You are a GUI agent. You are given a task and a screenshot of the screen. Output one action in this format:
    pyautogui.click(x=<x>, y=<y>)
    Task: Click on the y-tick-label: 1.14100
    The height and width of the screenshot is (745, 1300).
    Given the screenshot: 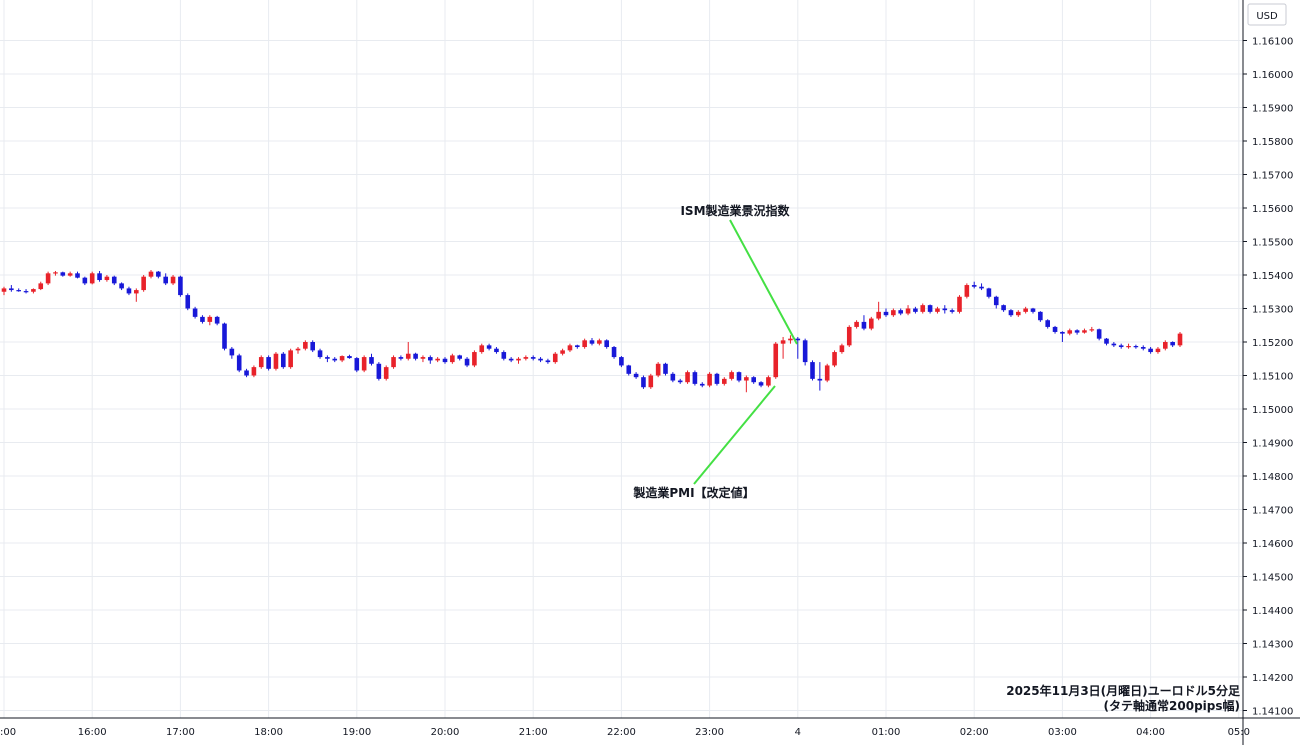 What is the action you would take?
    pyautogui.click(x=1272, y=712)
    